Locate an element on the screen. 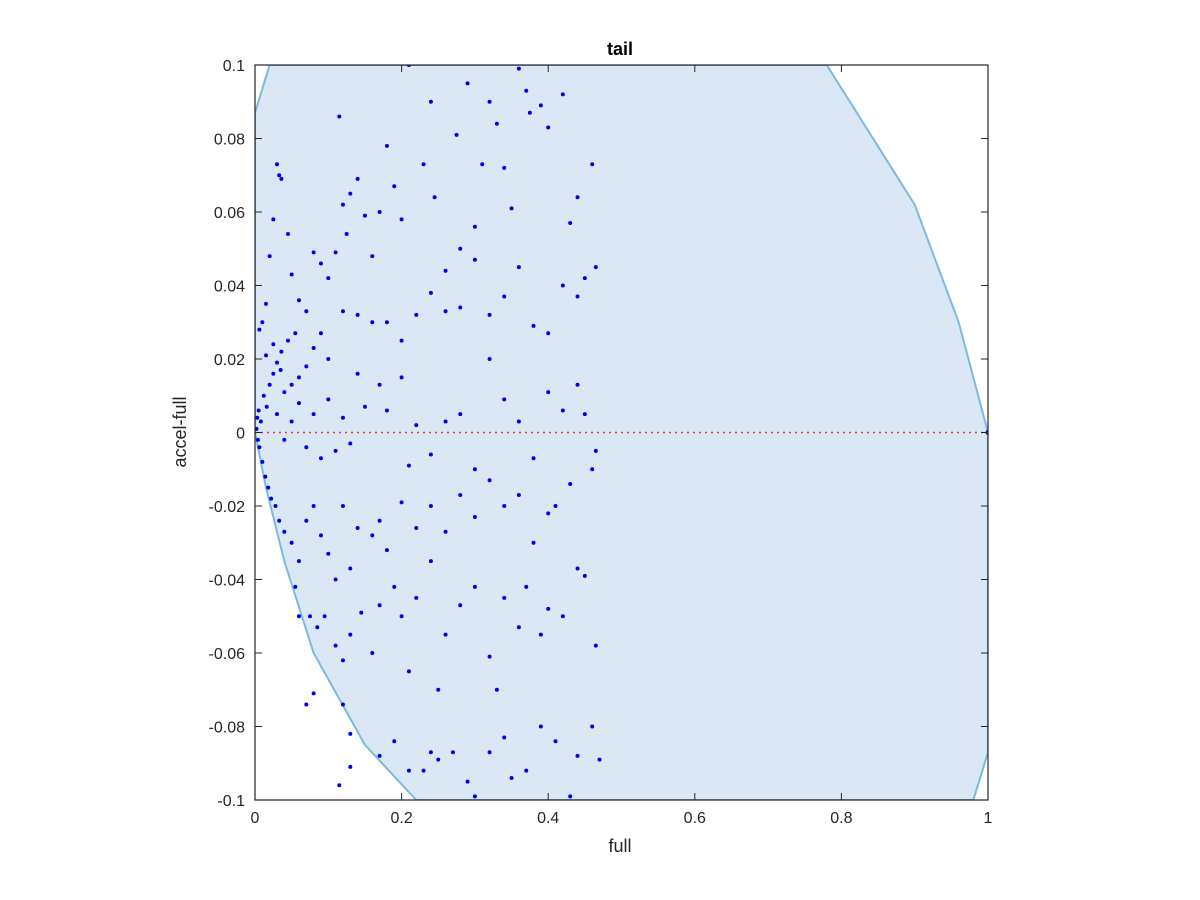 This screenshot has height=900, width=1200. x-axis-label: full is located at coordinates (619, 846).